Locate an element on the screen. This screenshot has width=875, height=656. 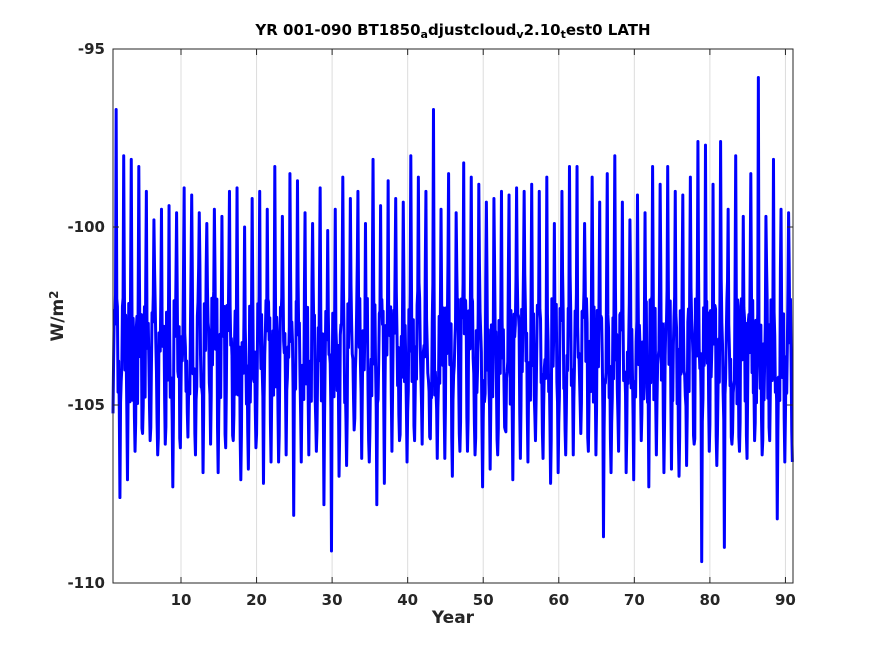
y-tick-label: -110 is located at coordinates (86, 583).